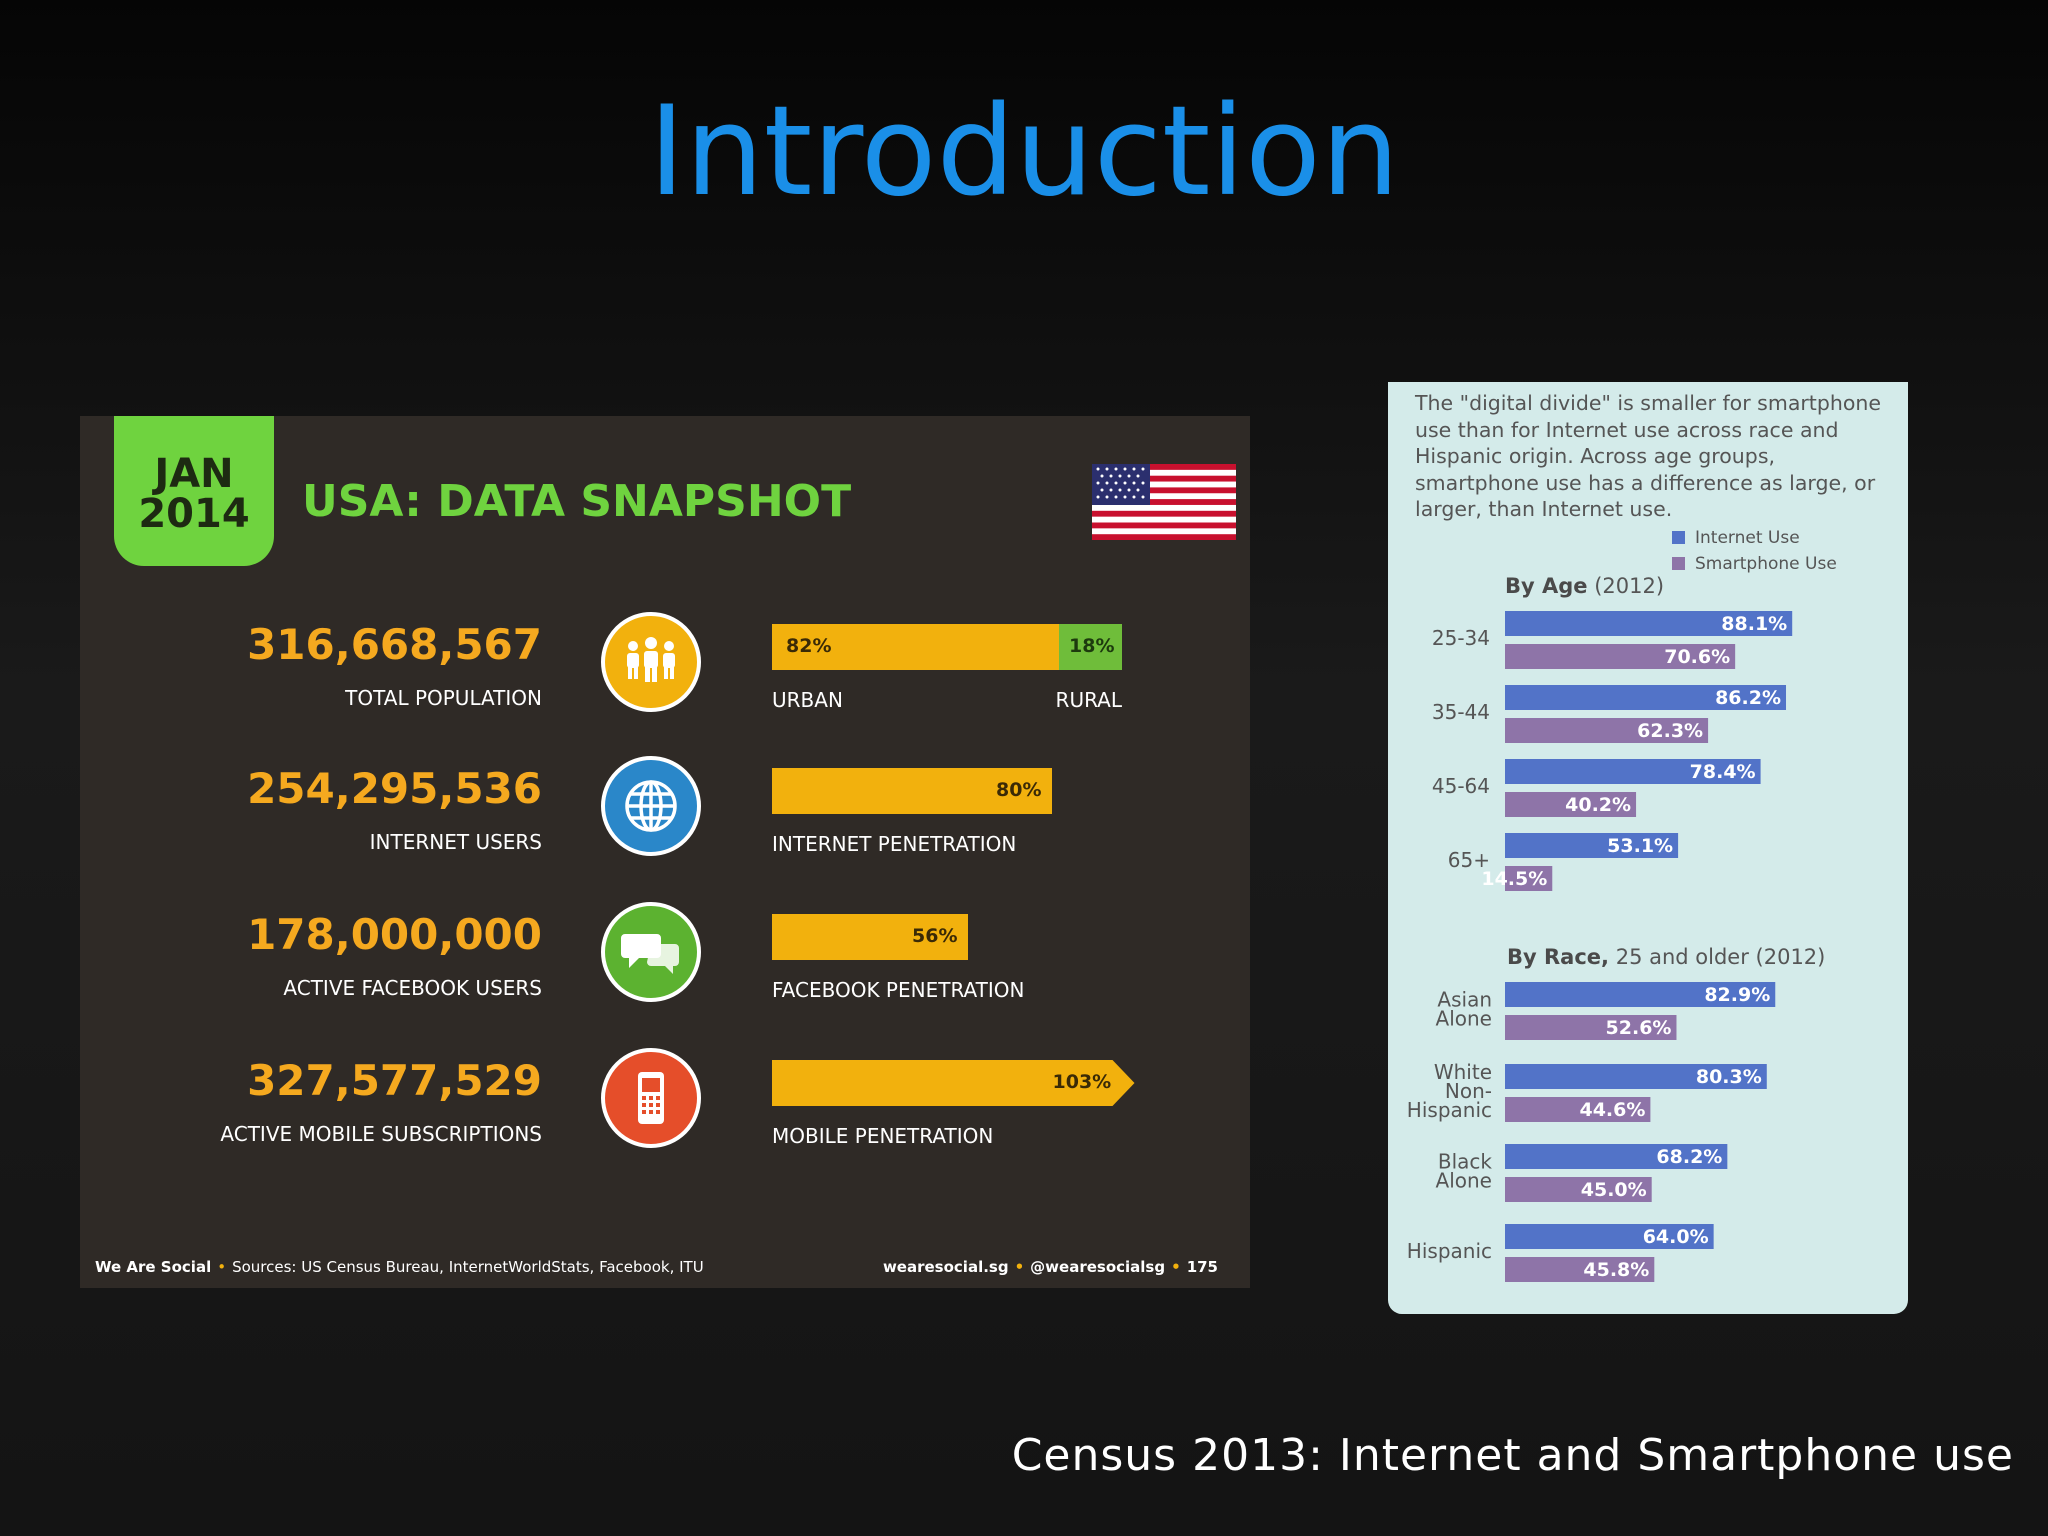  What do you see at coordinates (1512, 1455) in the screenshot?
I see `slide-caption: Census 2013: Internet and Smartphone use` at bounding box center [1512, 1455].